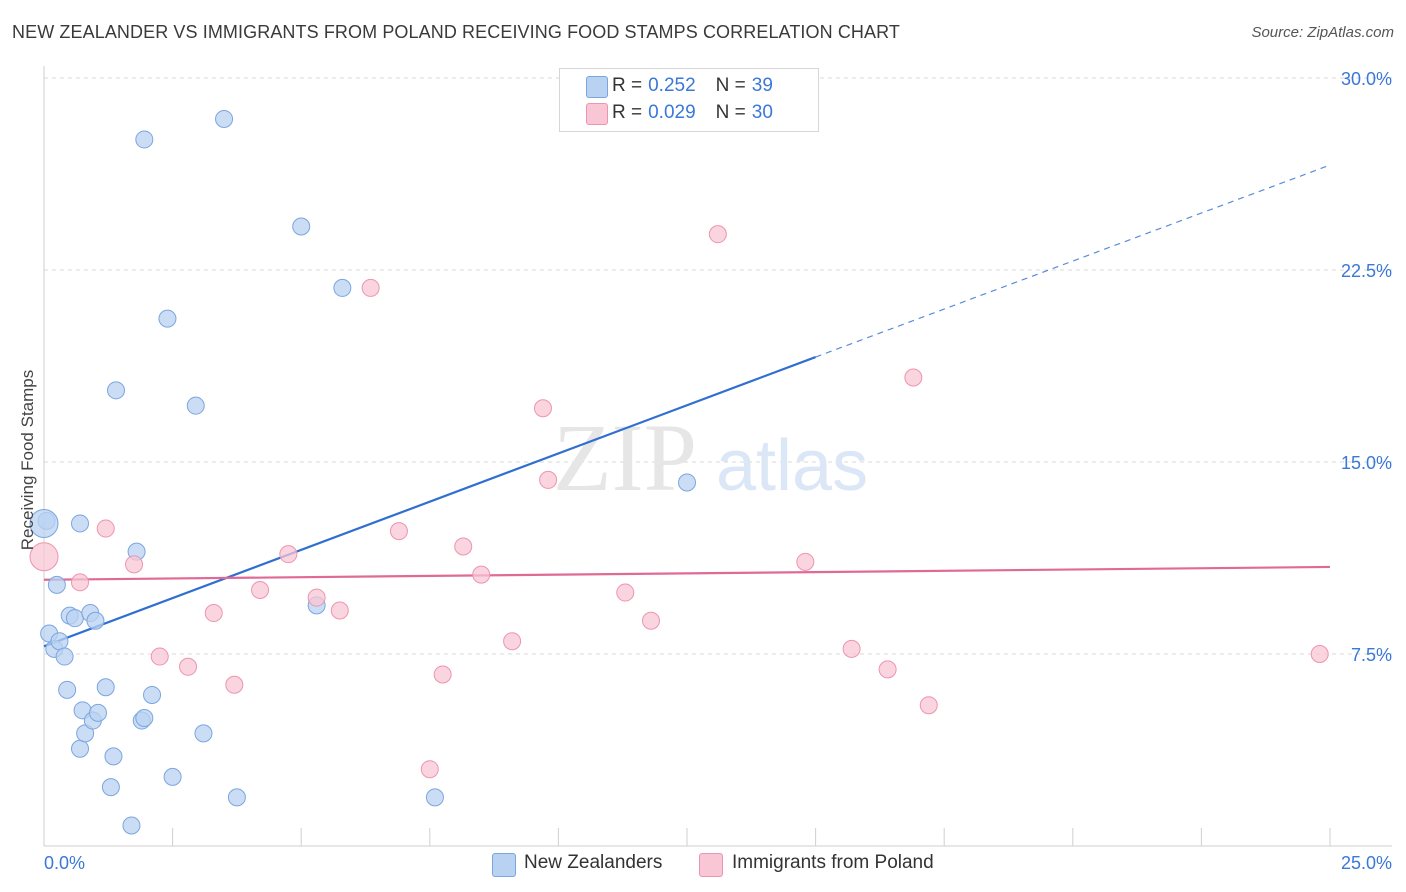 Image resolution: width=1406 pixels, height=892 pixels. Describe the element at coordinates (833, 862) in the screenshot. I see `bottom-legend-immigrants-poland: Immigrants from Poland` at that location.